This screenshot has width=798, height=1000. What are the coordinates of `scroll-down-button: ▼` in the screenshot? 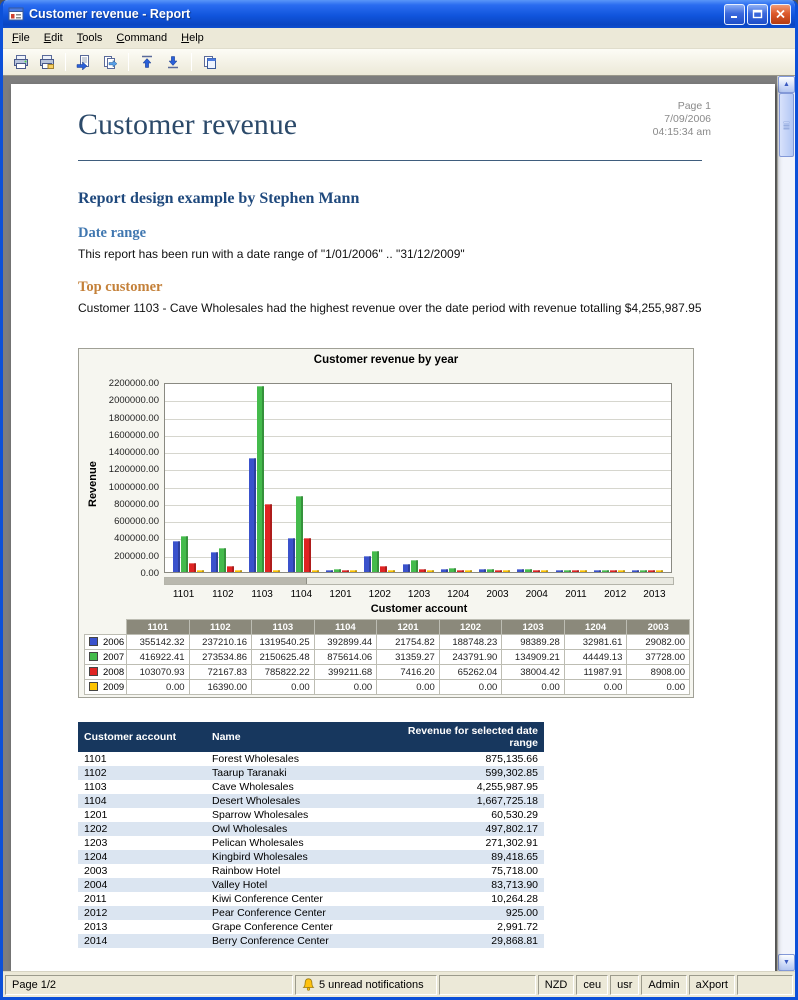 It's located at (786, 962).